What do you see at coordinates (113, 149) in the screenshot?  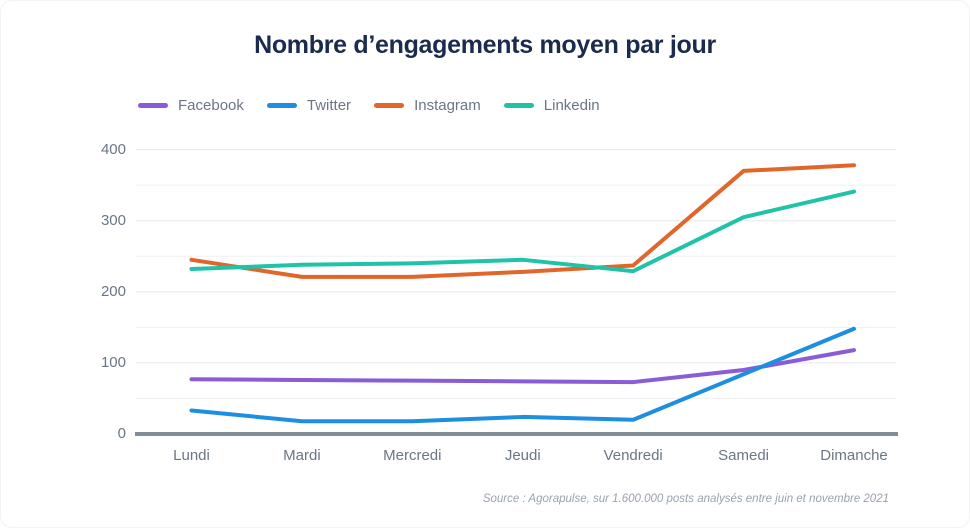 I see `y-tick-label-400: 400` at bounding box center [113, 149].